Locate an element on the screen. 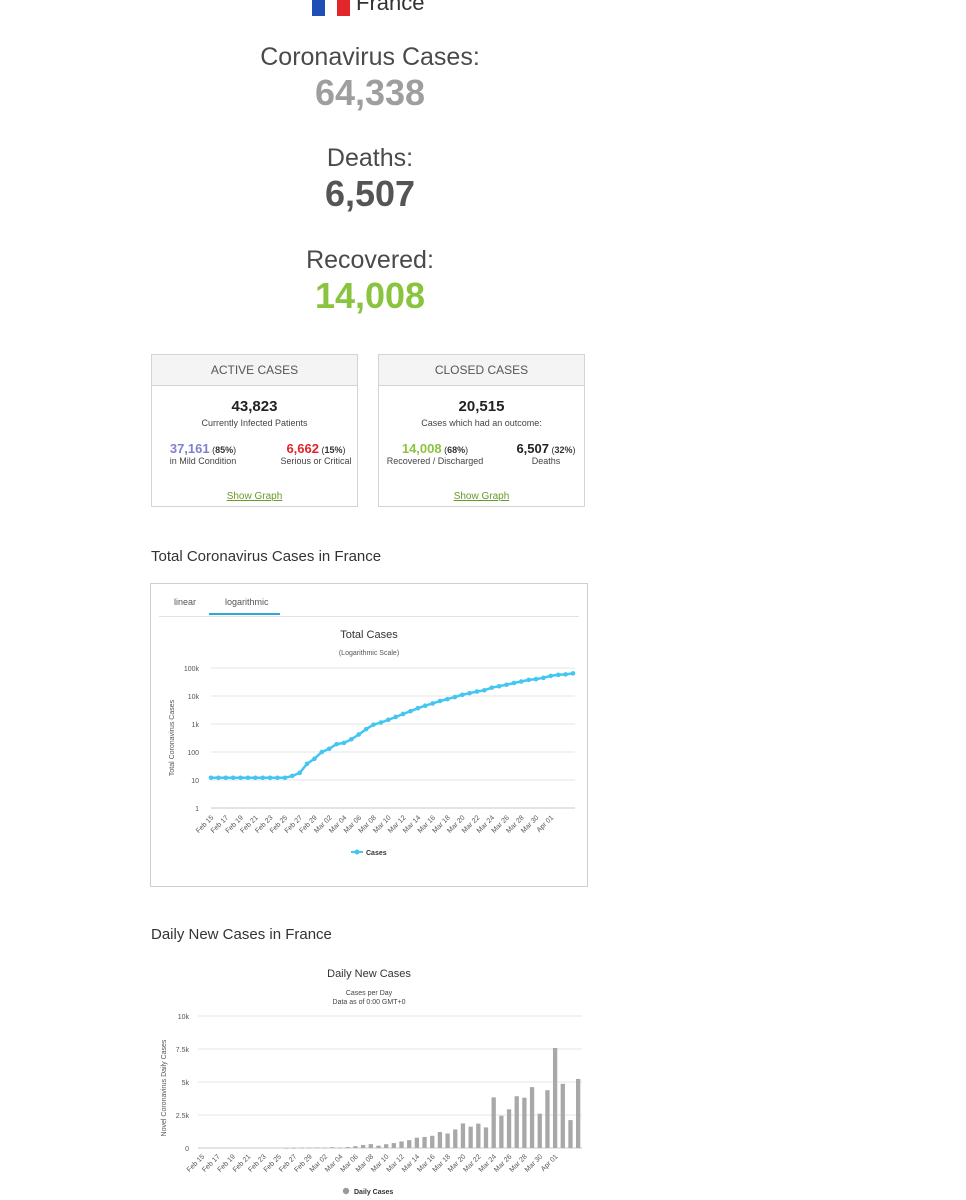 This screenshot has height=1200, width=966. stat-cases: Coronavirus Cases: 64,338 is located at coordinates (370, 78).